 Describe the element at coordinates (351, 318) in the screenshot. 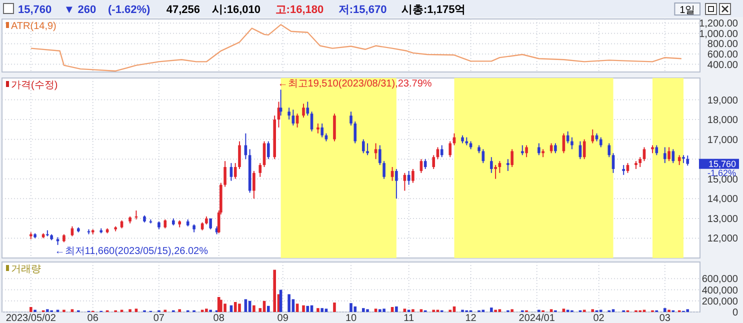

I see `x-tick-label: 10` at that location.